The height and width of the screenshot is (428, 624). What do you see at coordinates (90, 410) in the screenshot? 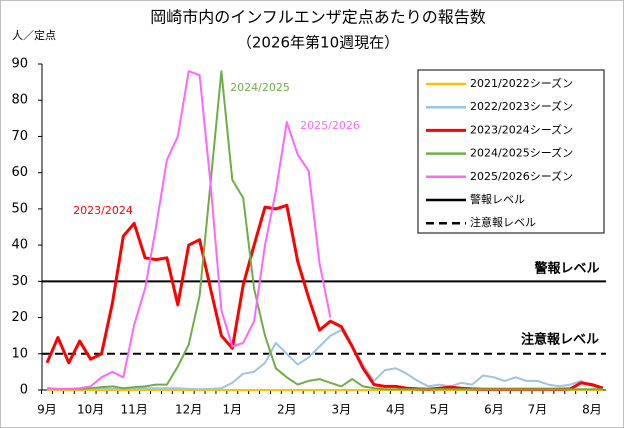
I see `x-tick-label: 10月` at bounding box center [90, 410].